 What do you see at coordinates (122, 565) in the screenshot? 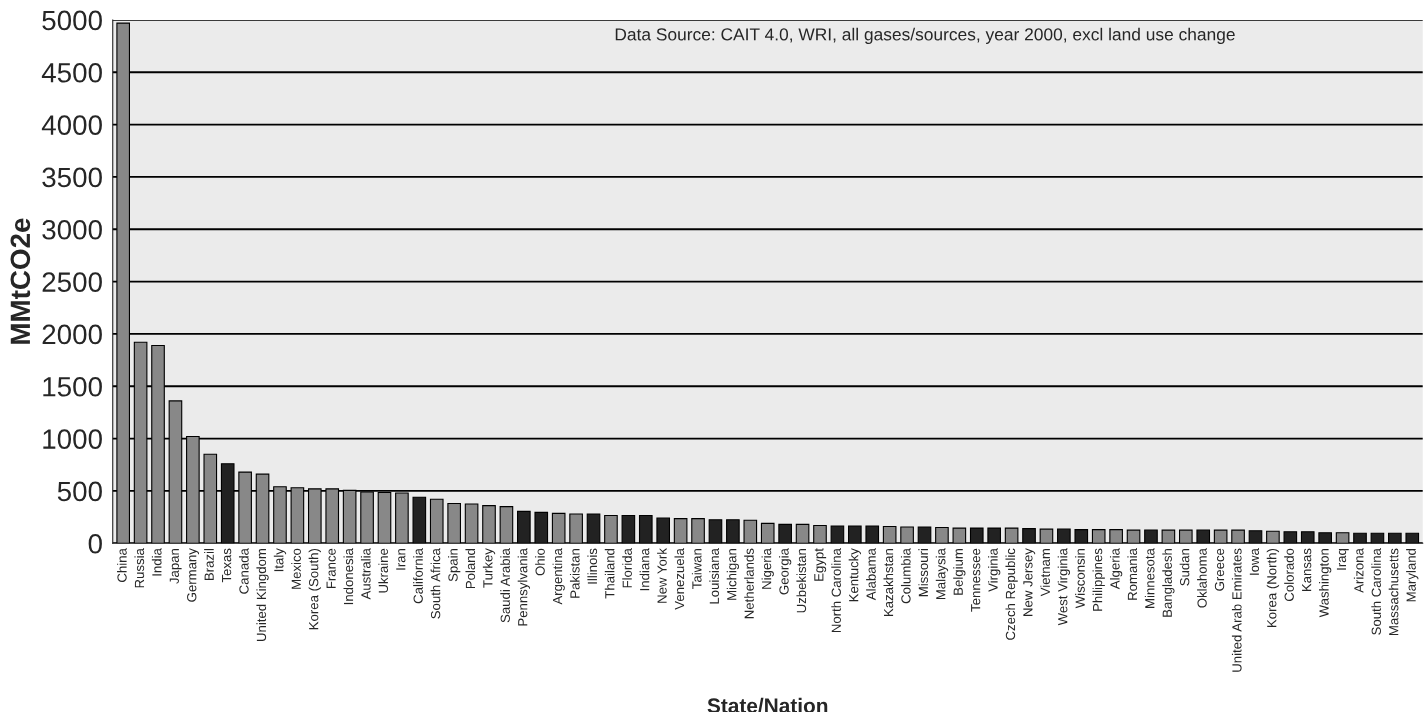
I see `x-tick-label: China` at bounding box center [122, 565].